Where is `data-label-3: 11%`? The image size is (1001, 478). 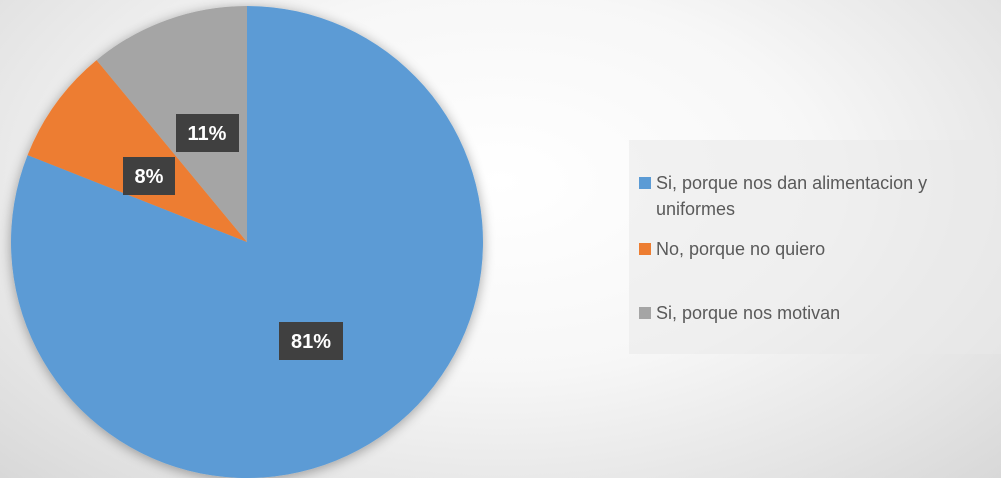
data-label-3: 11% is located at coordinates (207, 133).